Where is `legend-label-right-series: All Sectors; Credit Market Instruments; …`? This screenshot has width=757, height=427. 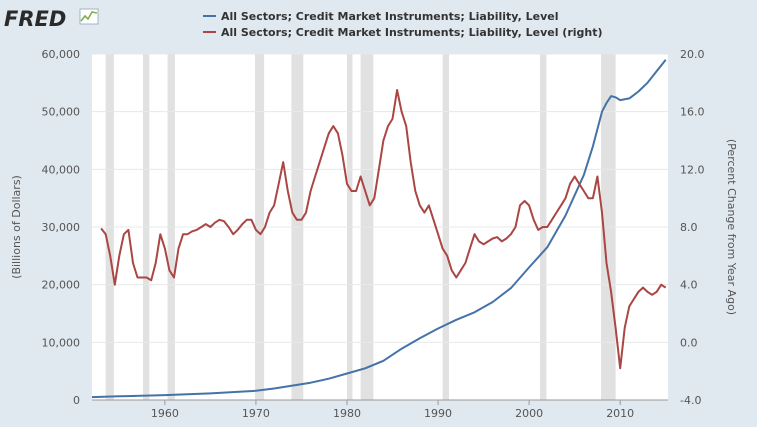 legend-label-right-series: All Sectors; Credit Market Instruments; … is located at coordinates (412, 32).